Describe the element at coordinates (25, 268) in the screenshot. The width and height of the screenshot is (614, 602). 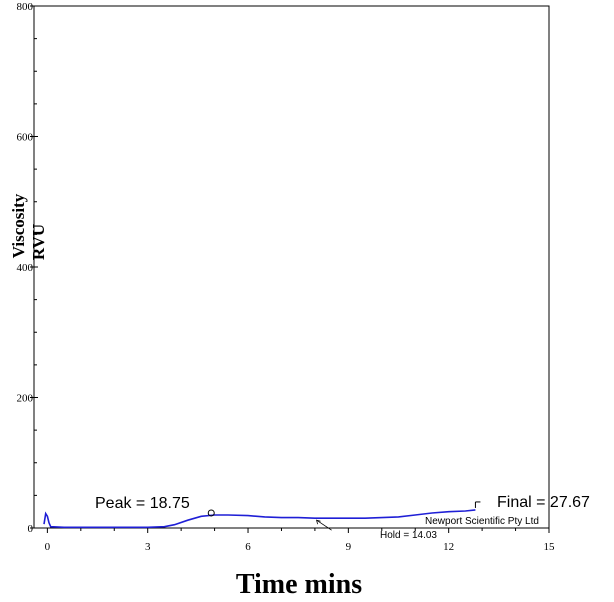
I see `y-tick-label-400: 400` at that location.